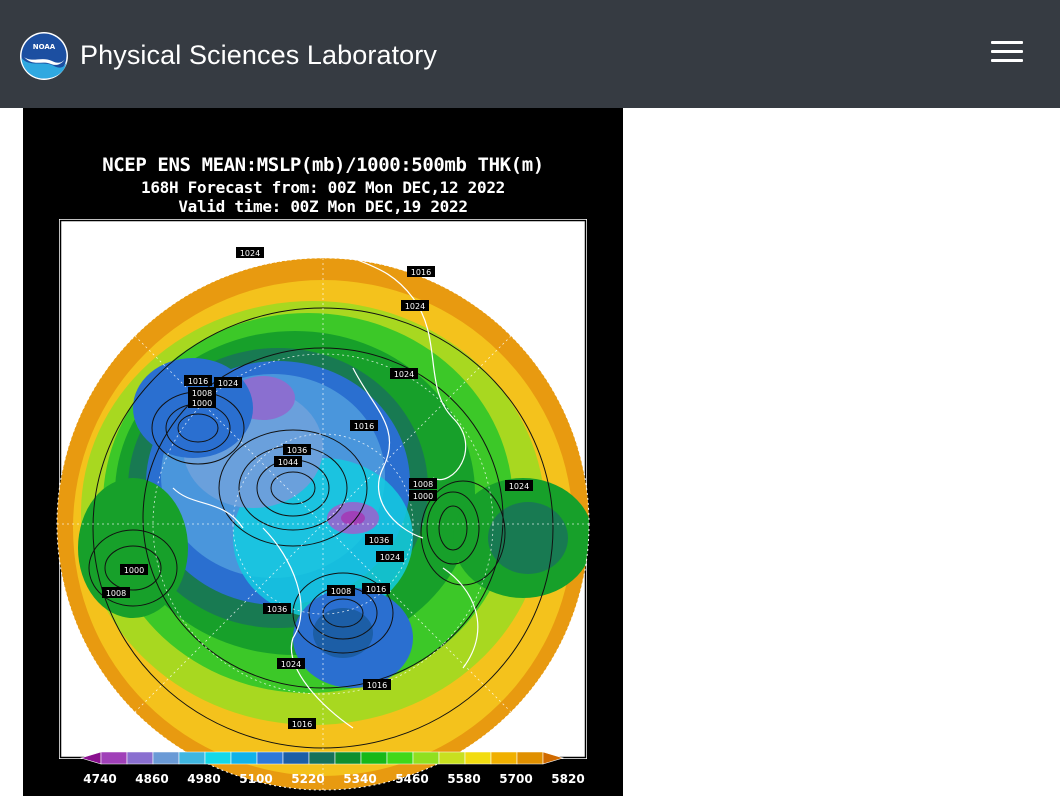 The height and width of the screenshot is (796, 1060). Describe the element at coordinates (255, 779) in the screenshot. I see `legend-label: 5100` at that location.